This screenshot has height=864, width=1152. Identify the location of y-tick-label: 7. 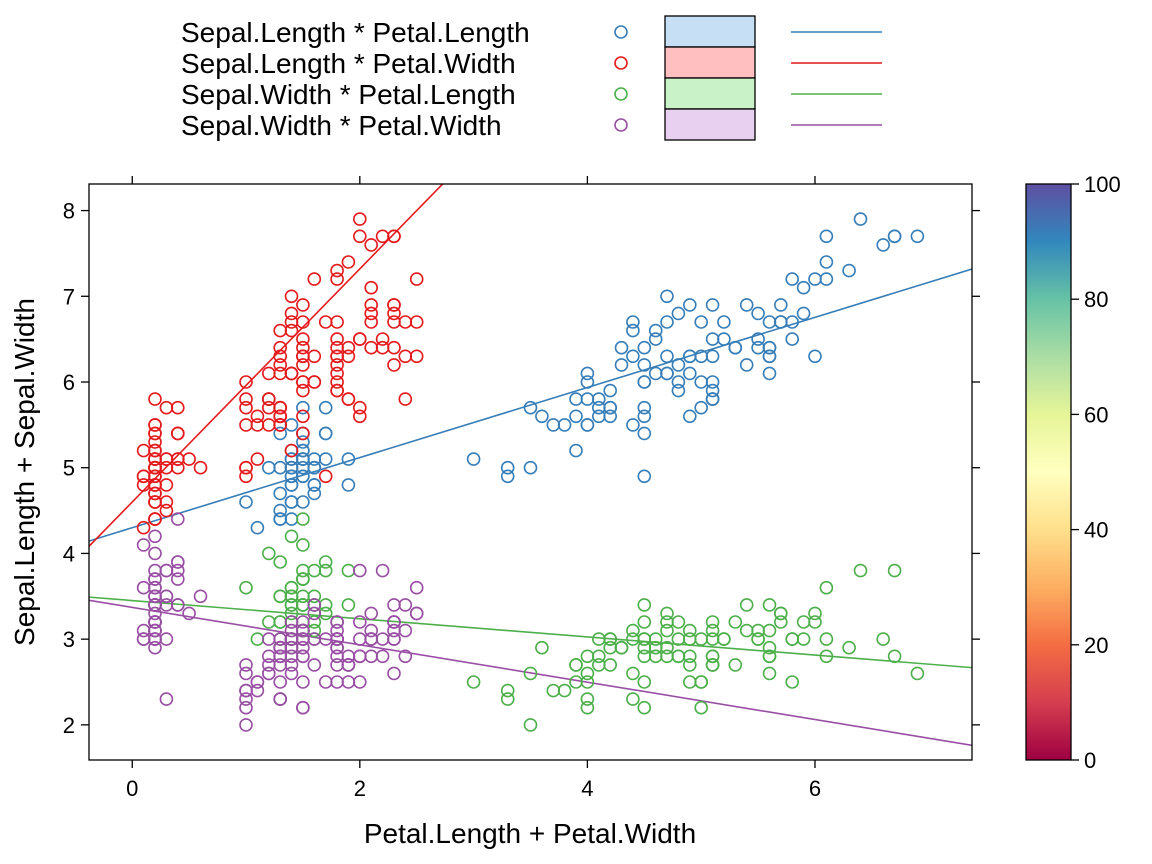
(69, 296).